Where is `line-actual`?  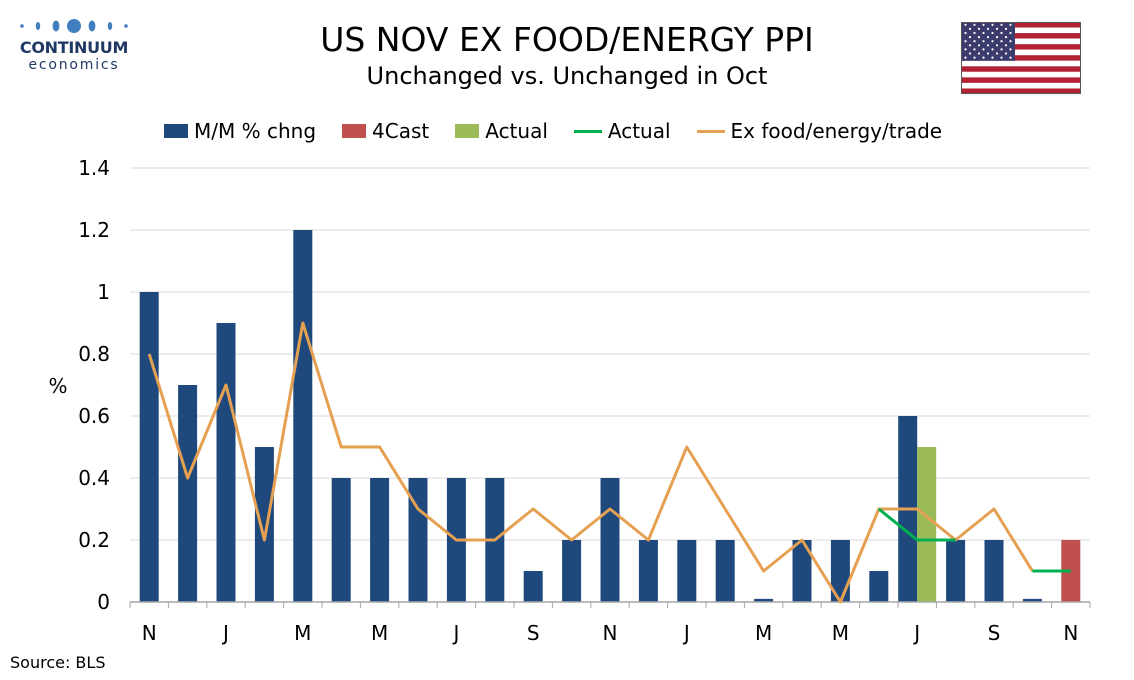 line-actual is located at coordinates (916, 524).